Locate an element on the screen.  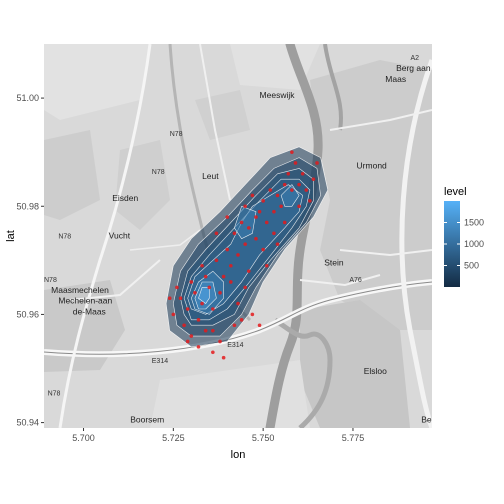
points-layer is located at coordinates (243, 255).